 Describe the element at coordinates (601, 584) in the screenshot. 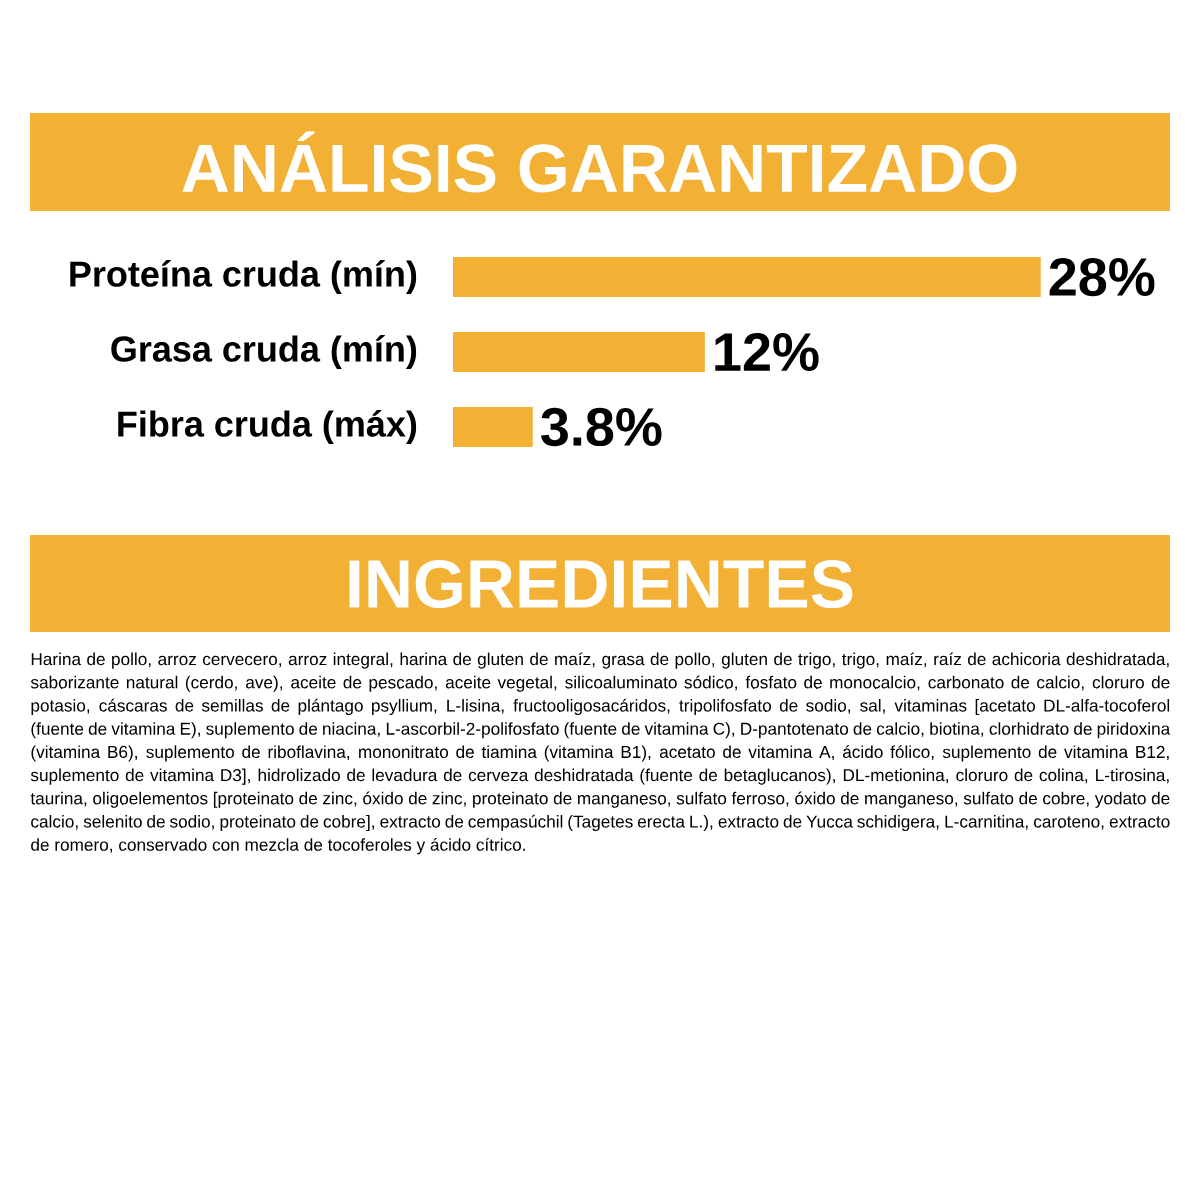

I see `text: INGREDIENTES` at that location.